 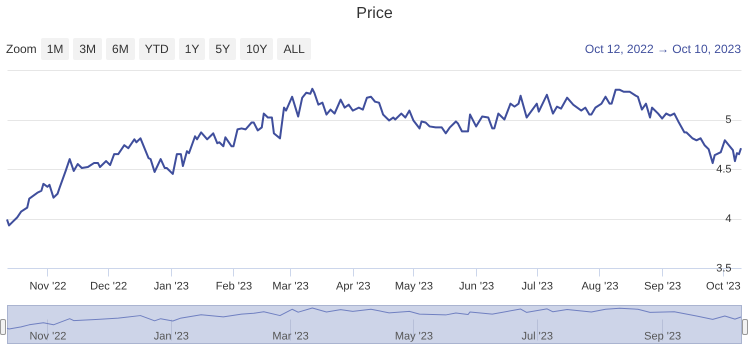 I want to click on y-tick-label: 4, so click(x=728, y=219).